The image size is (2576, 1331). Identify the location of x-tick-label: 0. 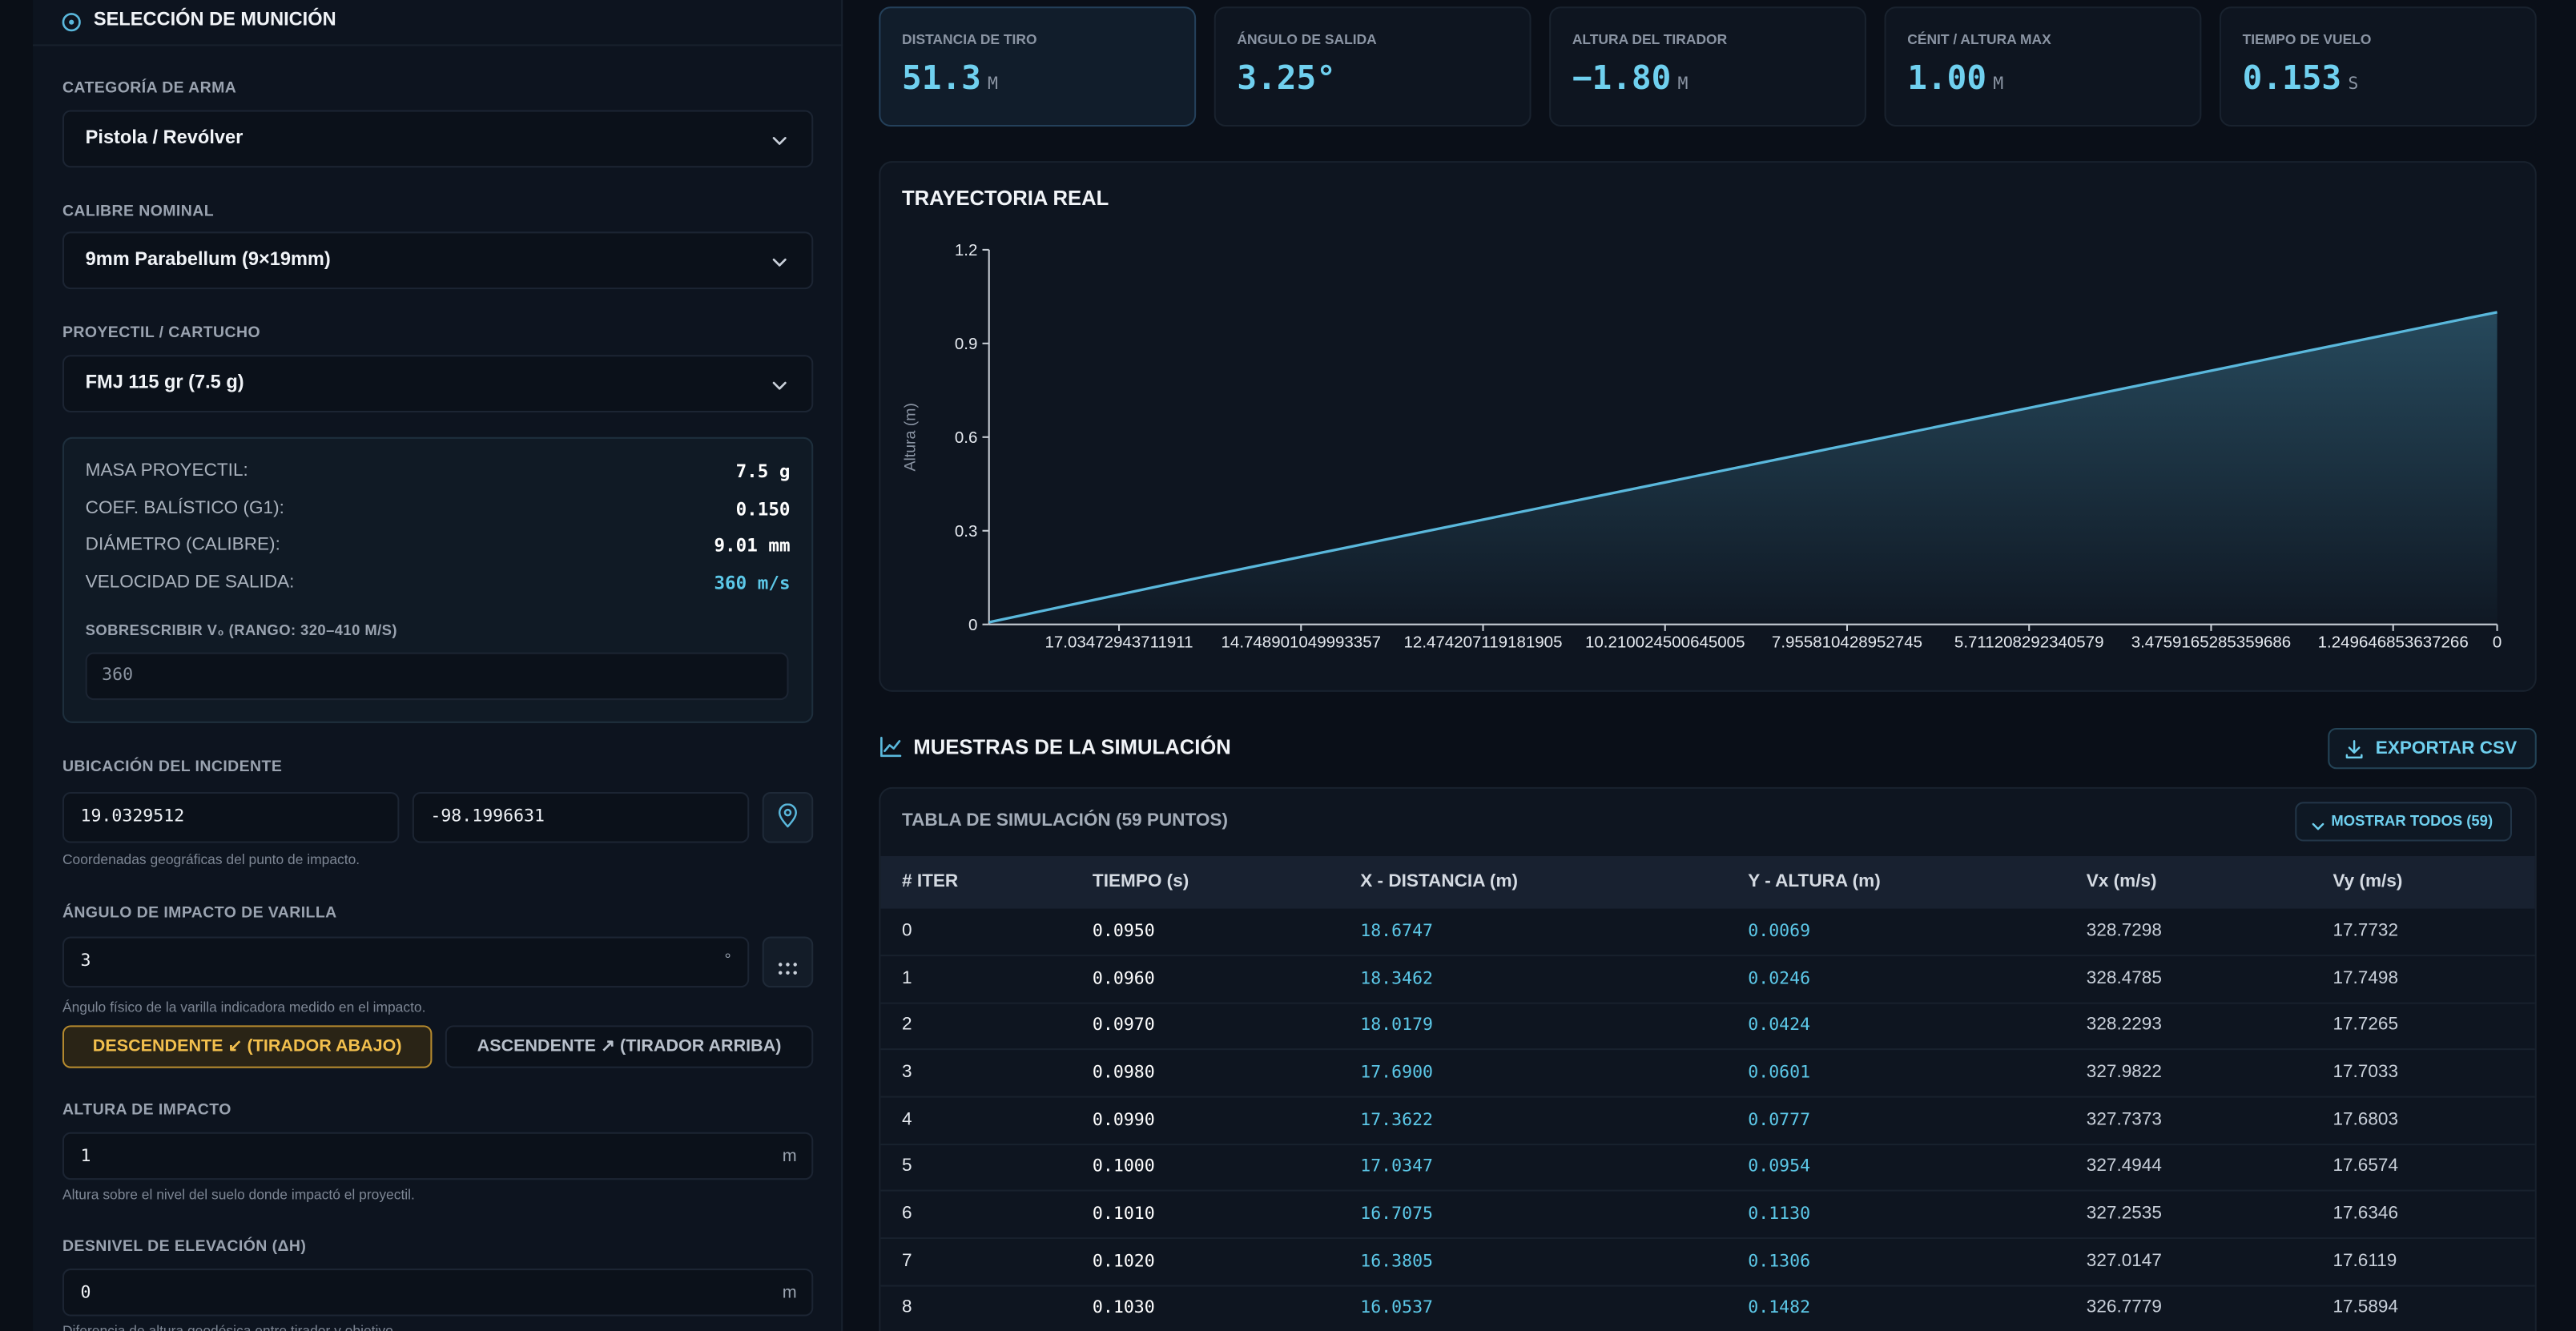
(2497, 642).